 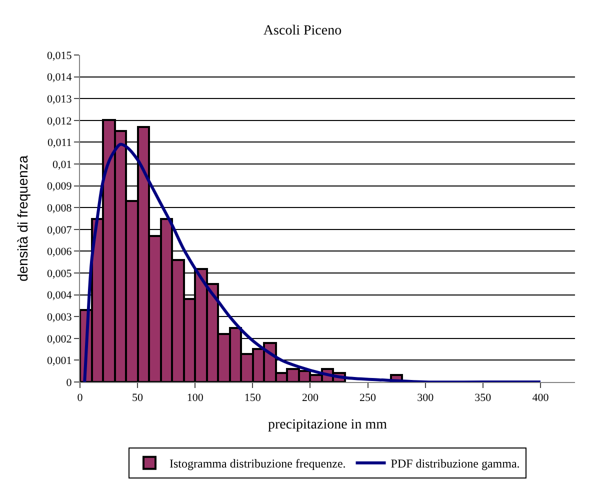 What do you see at coordinates (195, 398) in the screenshot?
I see `x-tick-label: 100` at bounding box center [195, 398].